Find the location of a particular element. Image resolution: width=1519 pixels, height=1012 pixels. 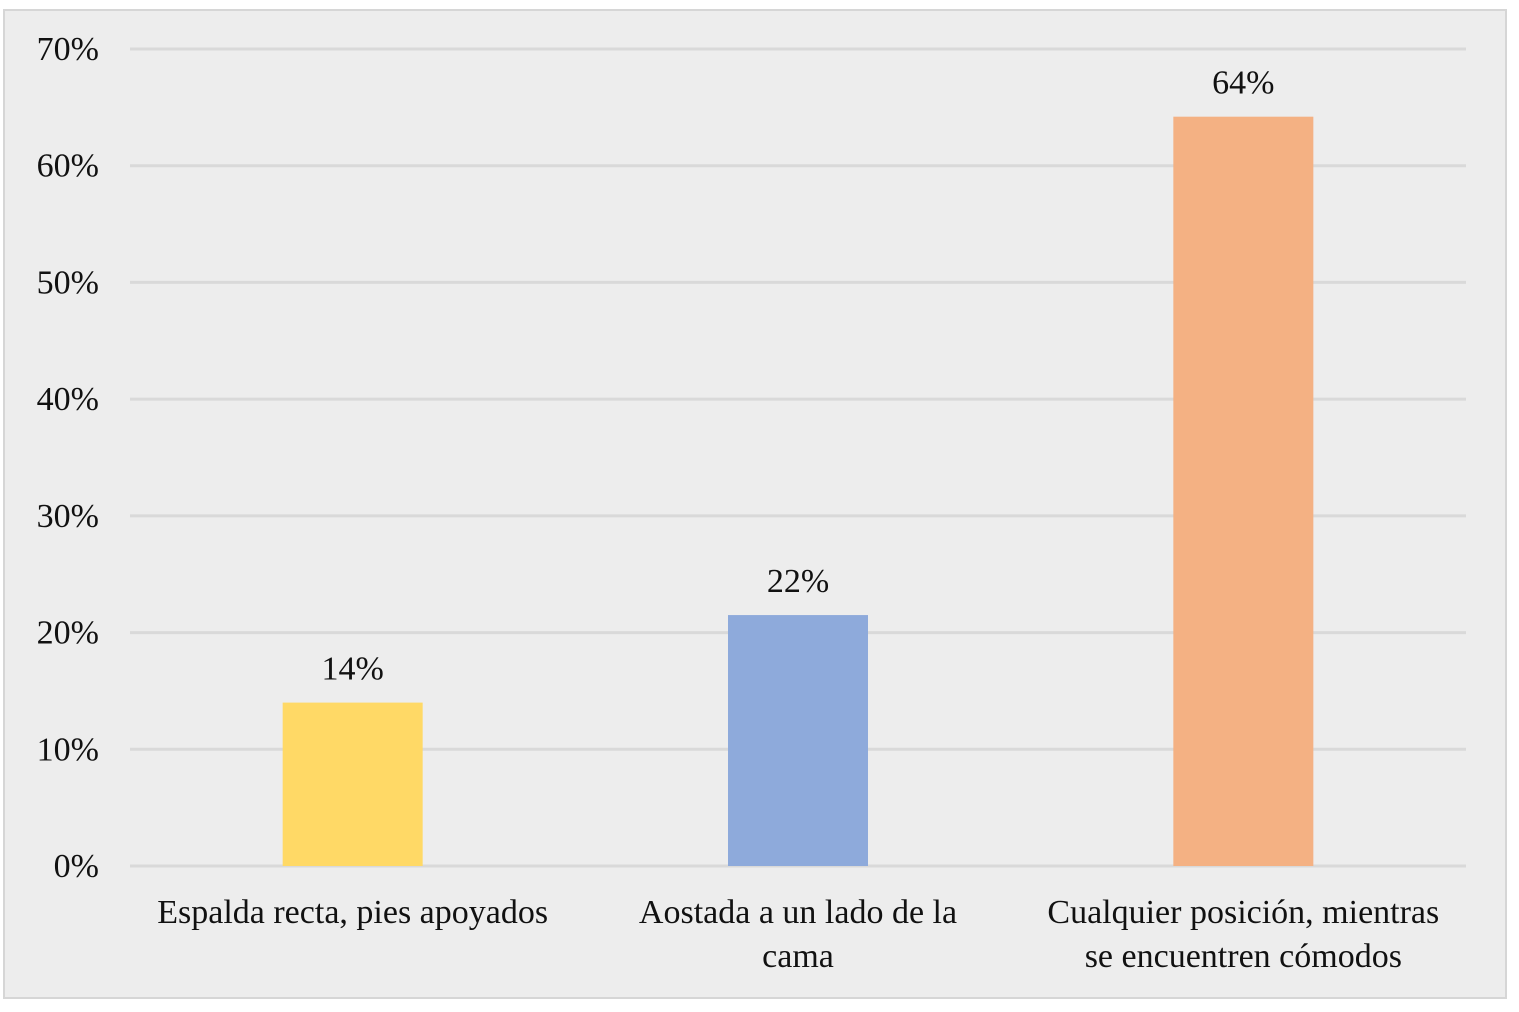

y-tick-label: 60% is located at coordinates (68, 166).